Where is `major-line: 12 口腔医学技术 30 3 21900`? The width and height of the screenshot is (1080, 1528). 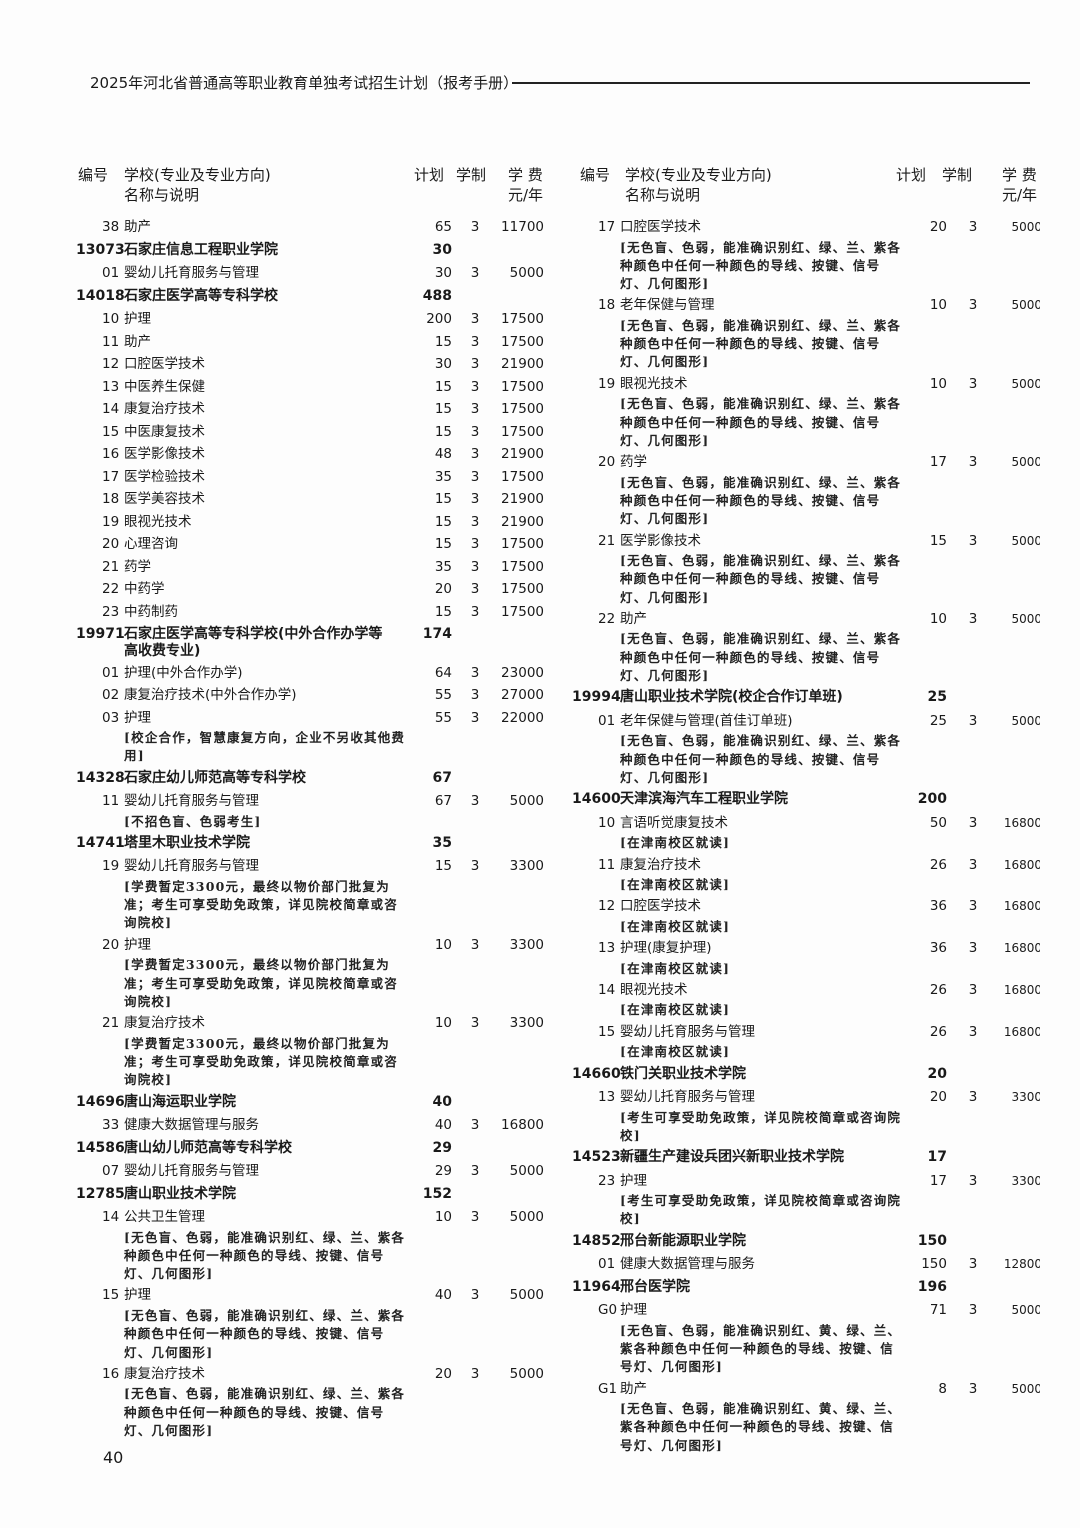 major-line: 12 口腔医学技术 30 3 21900 is located at coordinates (314, 364).